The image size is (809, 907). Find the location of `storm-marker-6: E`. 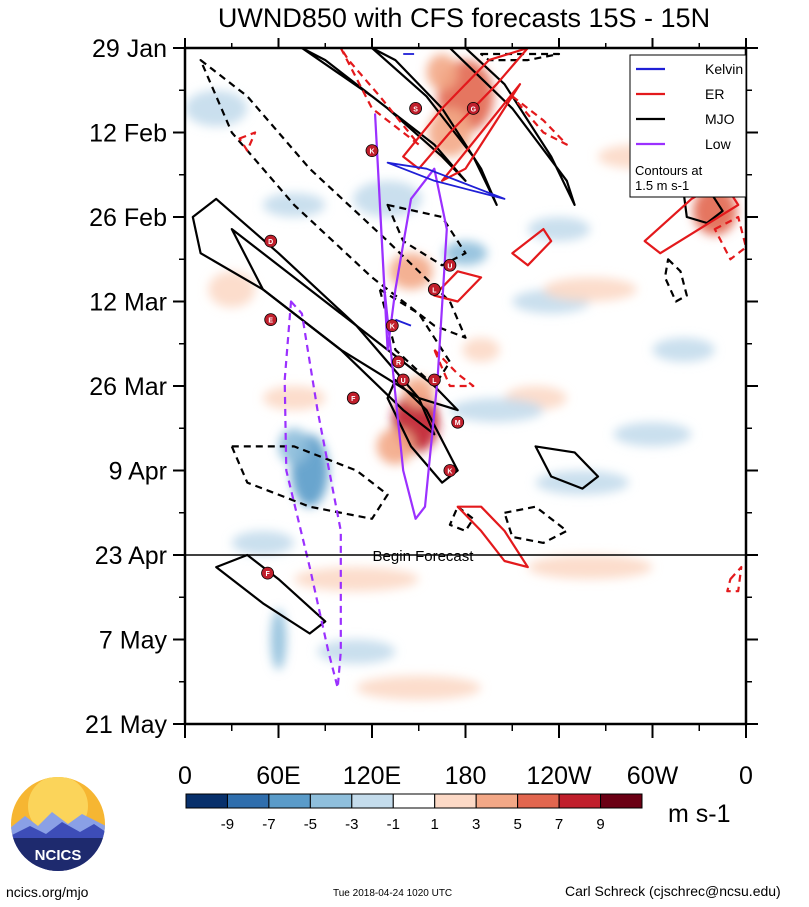

storm-marker-6: E is located at coordinates (271, 320).